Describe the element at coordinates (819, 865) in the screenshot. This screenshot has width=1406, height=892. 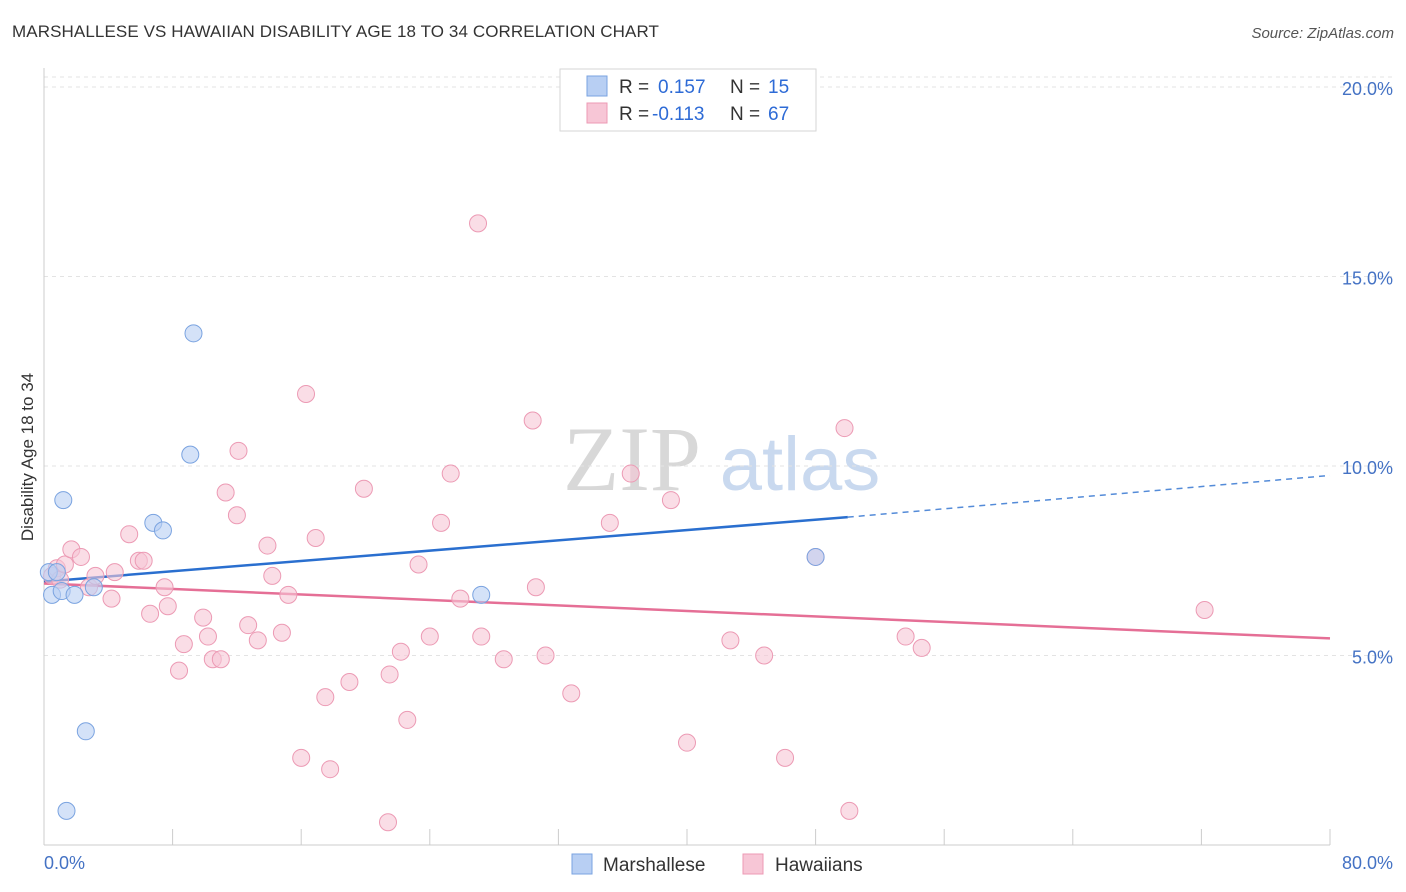
I see `bottom-legend-hawaiians: Hawaiians` at that location.